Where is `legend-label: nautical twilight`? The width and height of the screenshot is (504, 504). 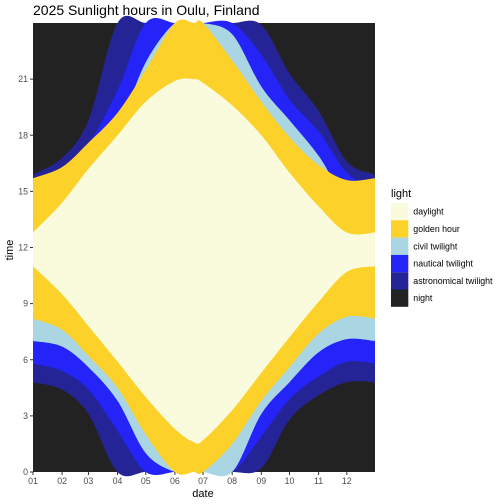 legend-label: nautical twilight is located at coordinates (443, 264).